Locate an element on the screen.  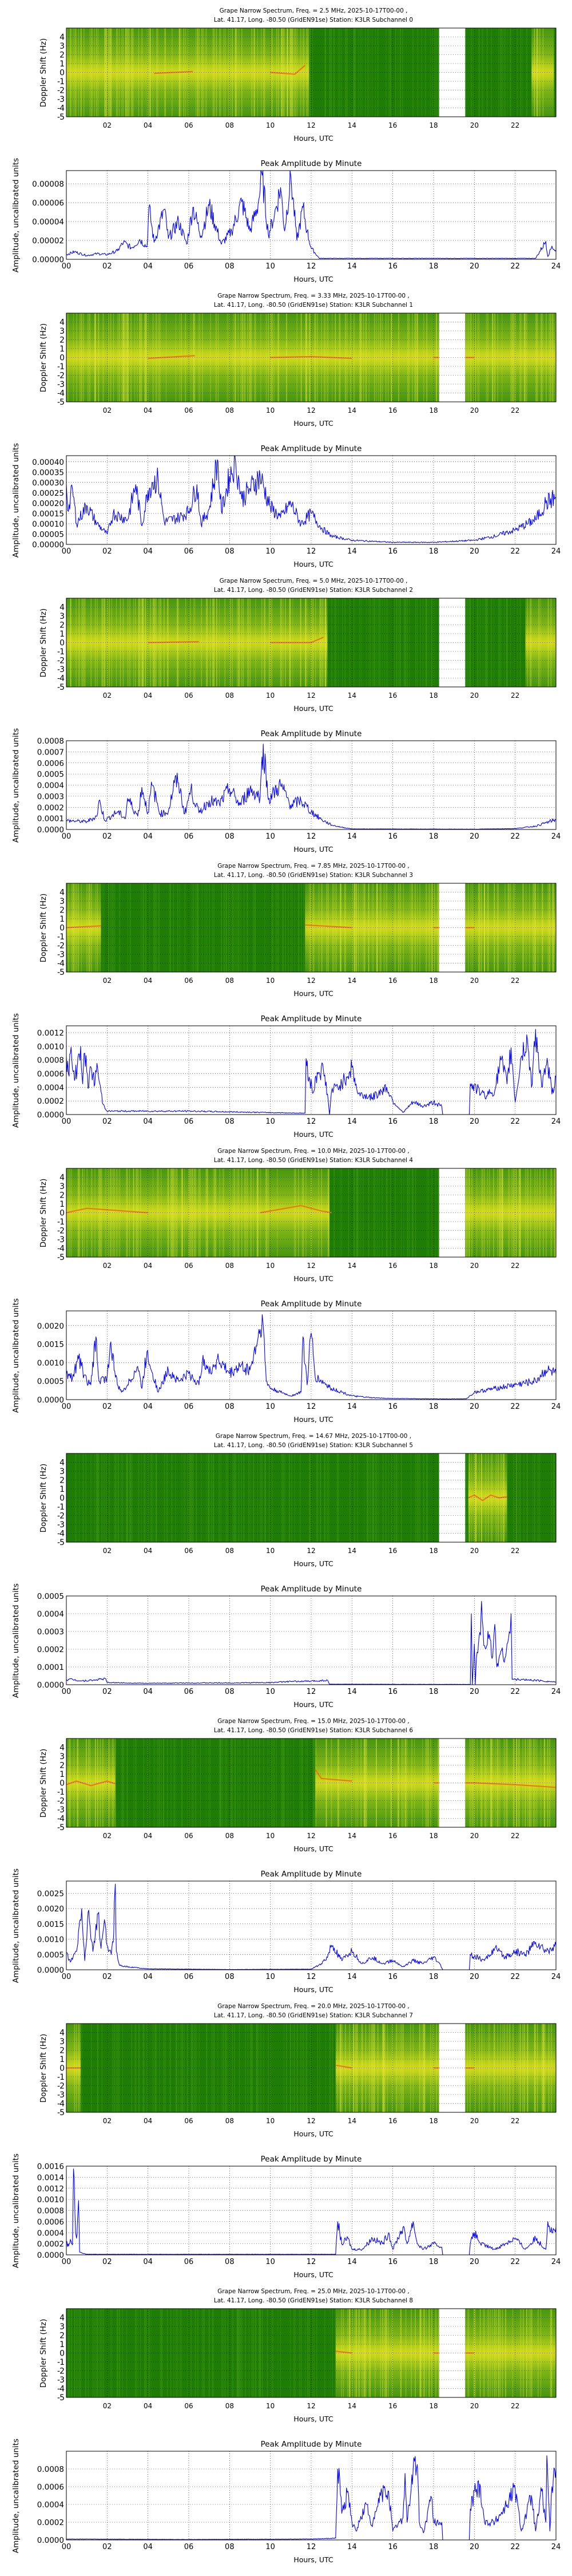
spectrum-x-tick-label: 20 is located at coordinates (474, 2121).